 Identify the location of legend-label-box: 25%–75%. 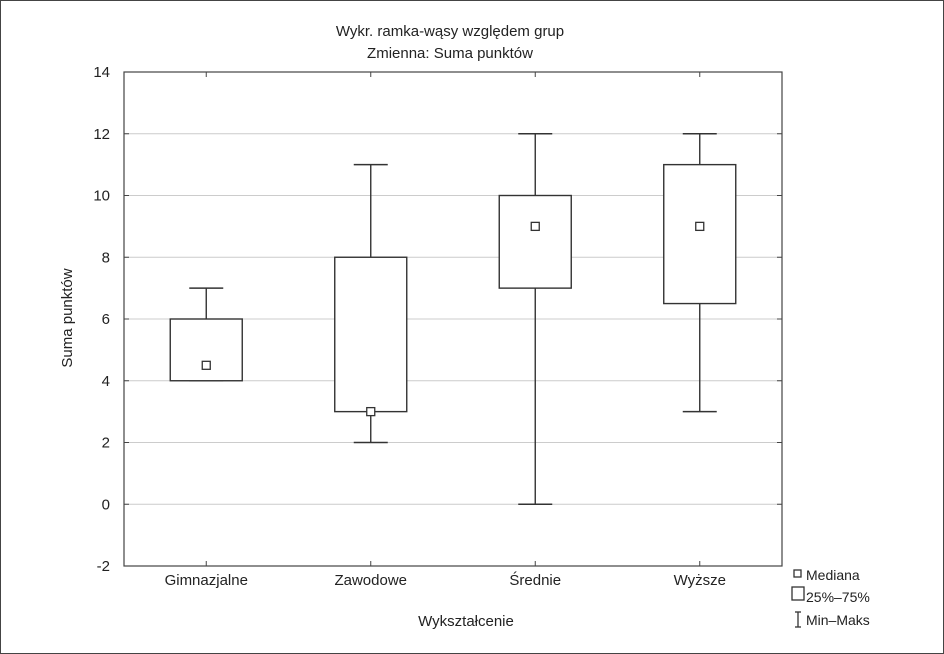
(838, 597).